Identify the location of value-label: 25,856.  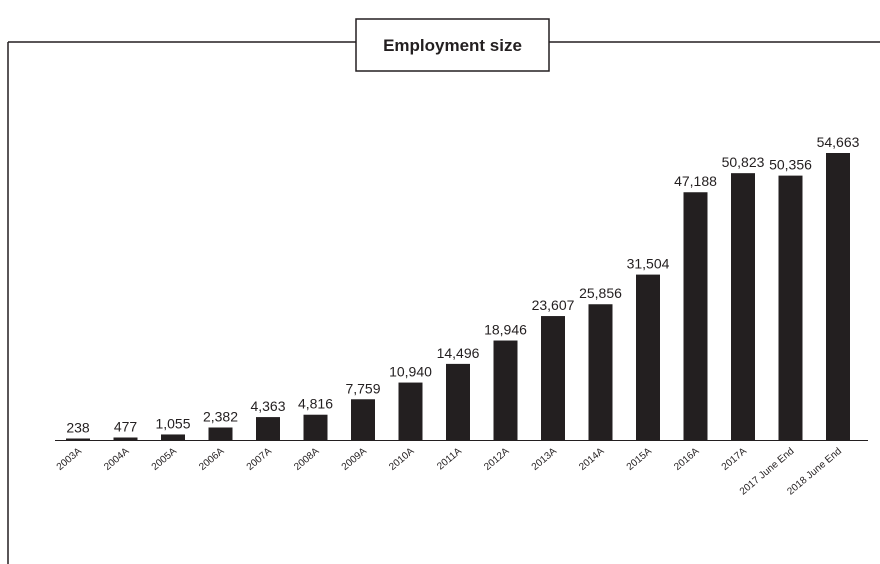
(600, 293).